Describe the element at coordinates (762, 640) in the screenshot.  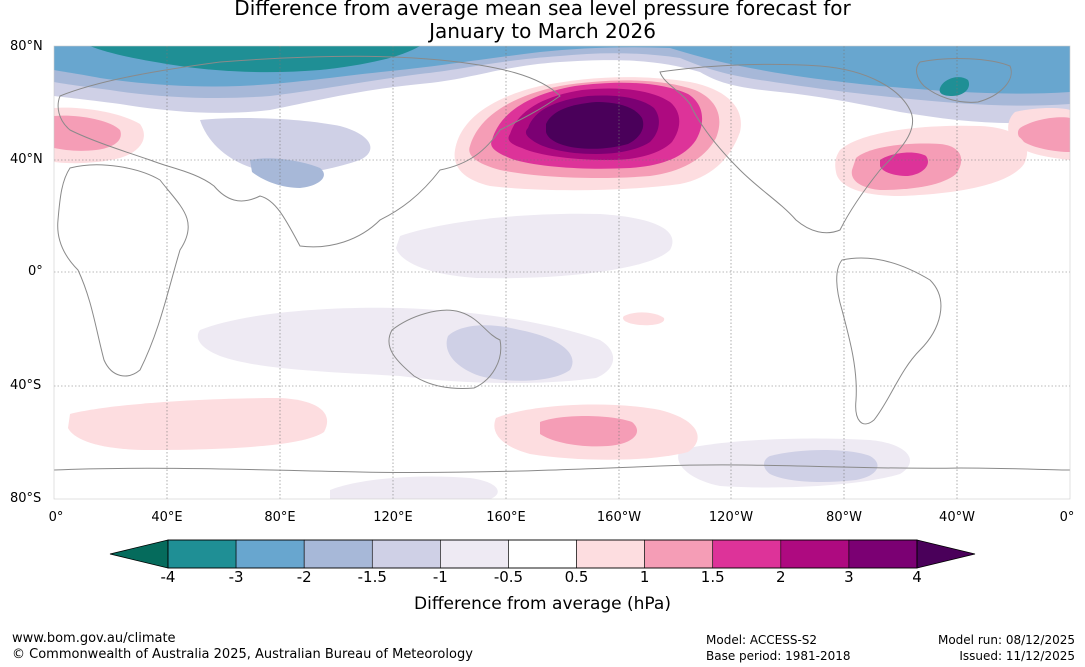
I see `footer-model: Model: ACCESS-S2` at that location.